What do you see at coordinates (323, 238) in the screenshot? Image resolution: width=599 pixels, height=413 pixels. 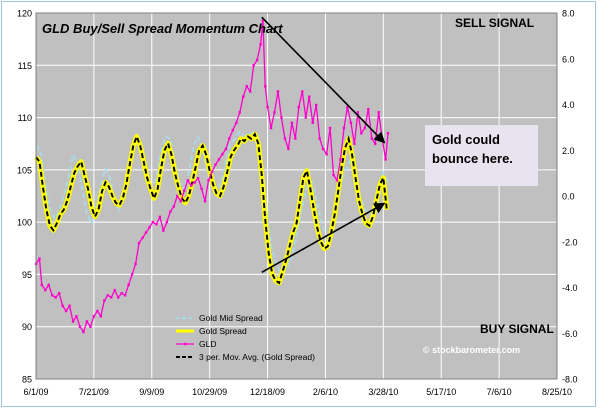 I see `trend-arrow` at bounding box center [323, 238].